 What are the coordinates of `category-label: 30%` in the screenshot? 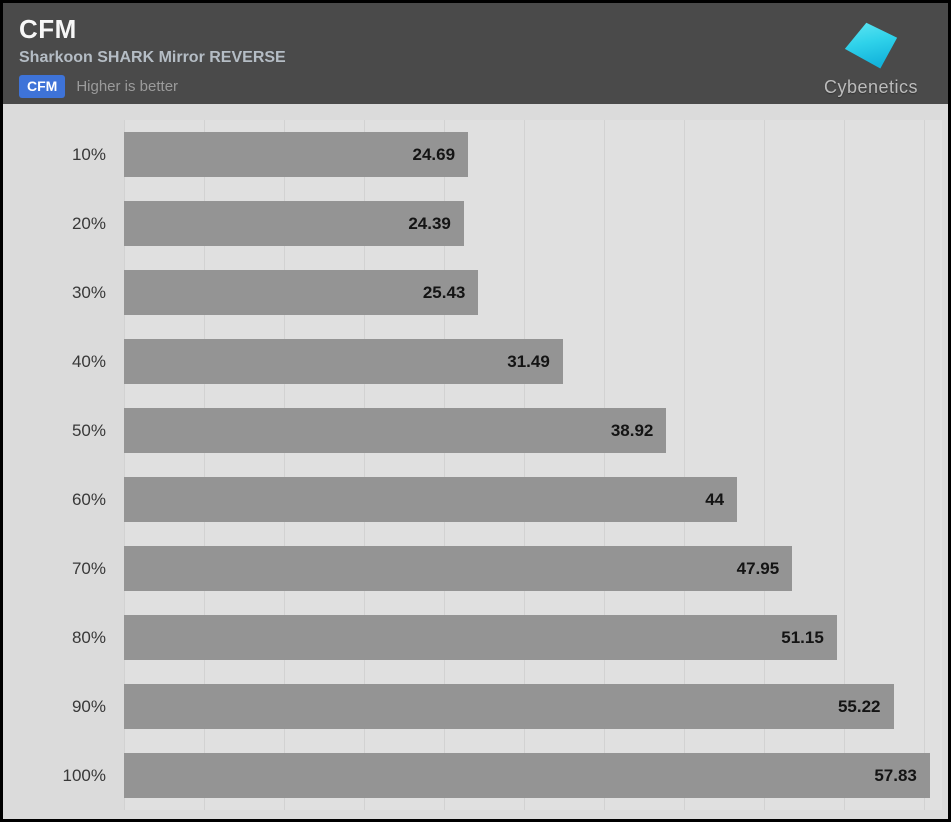 It's located at (88, 292).